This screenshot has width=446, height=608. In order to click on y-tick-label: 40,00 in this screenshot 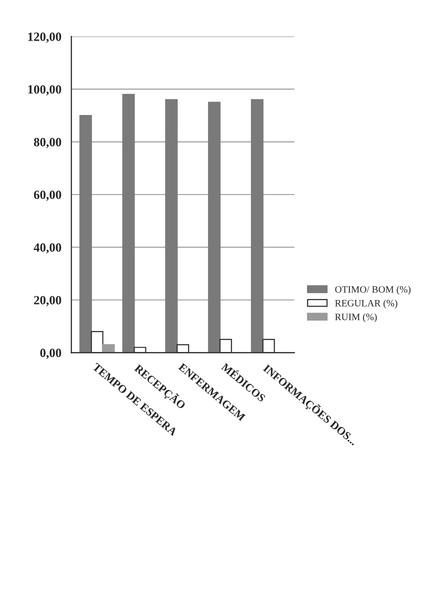, I will do `click(48, 248)`.